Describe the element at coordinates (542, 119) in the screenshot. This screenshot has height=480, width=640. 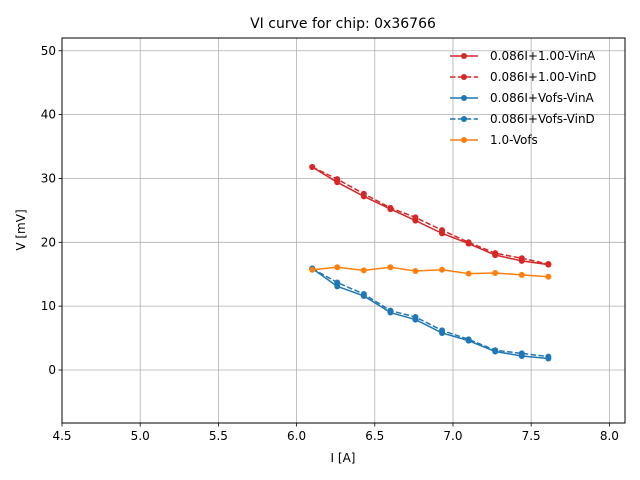
I see `legend-label: 0.086I+Vofs-VinD` at that location.